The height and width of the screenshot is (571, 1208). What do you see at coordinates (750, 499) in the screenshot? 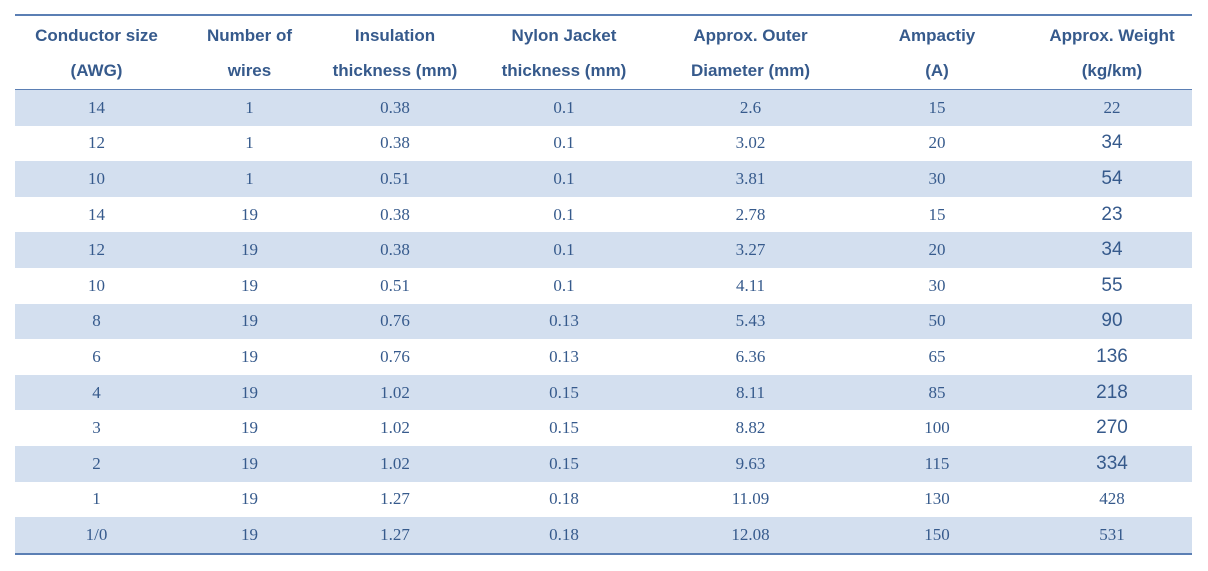
I see `cell-outer-diameter: 11.09` at bounding box center [750, 499].